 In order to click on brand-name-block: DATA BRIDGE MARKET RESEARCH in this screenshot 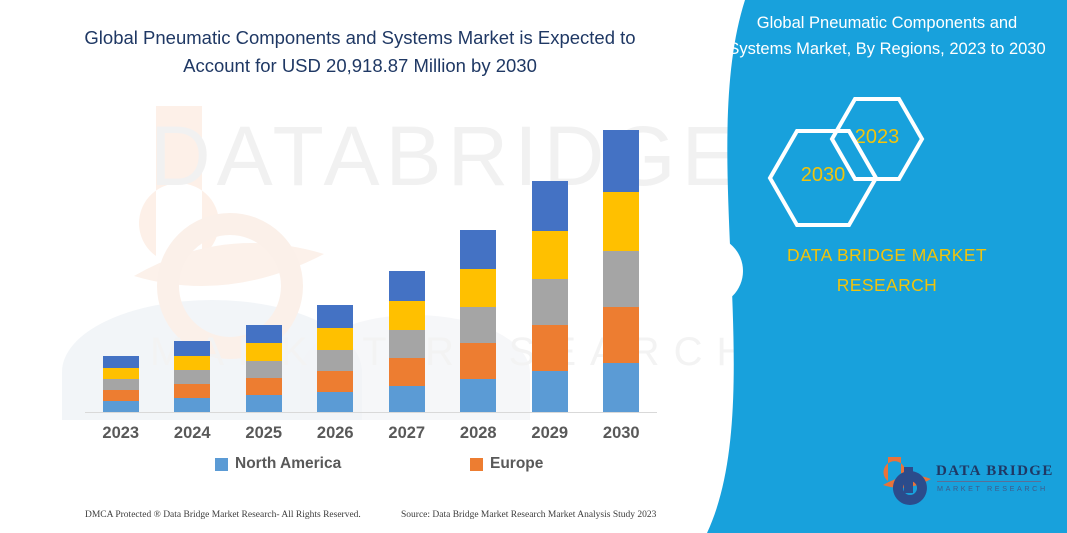, I will do `click(887, 270)`.